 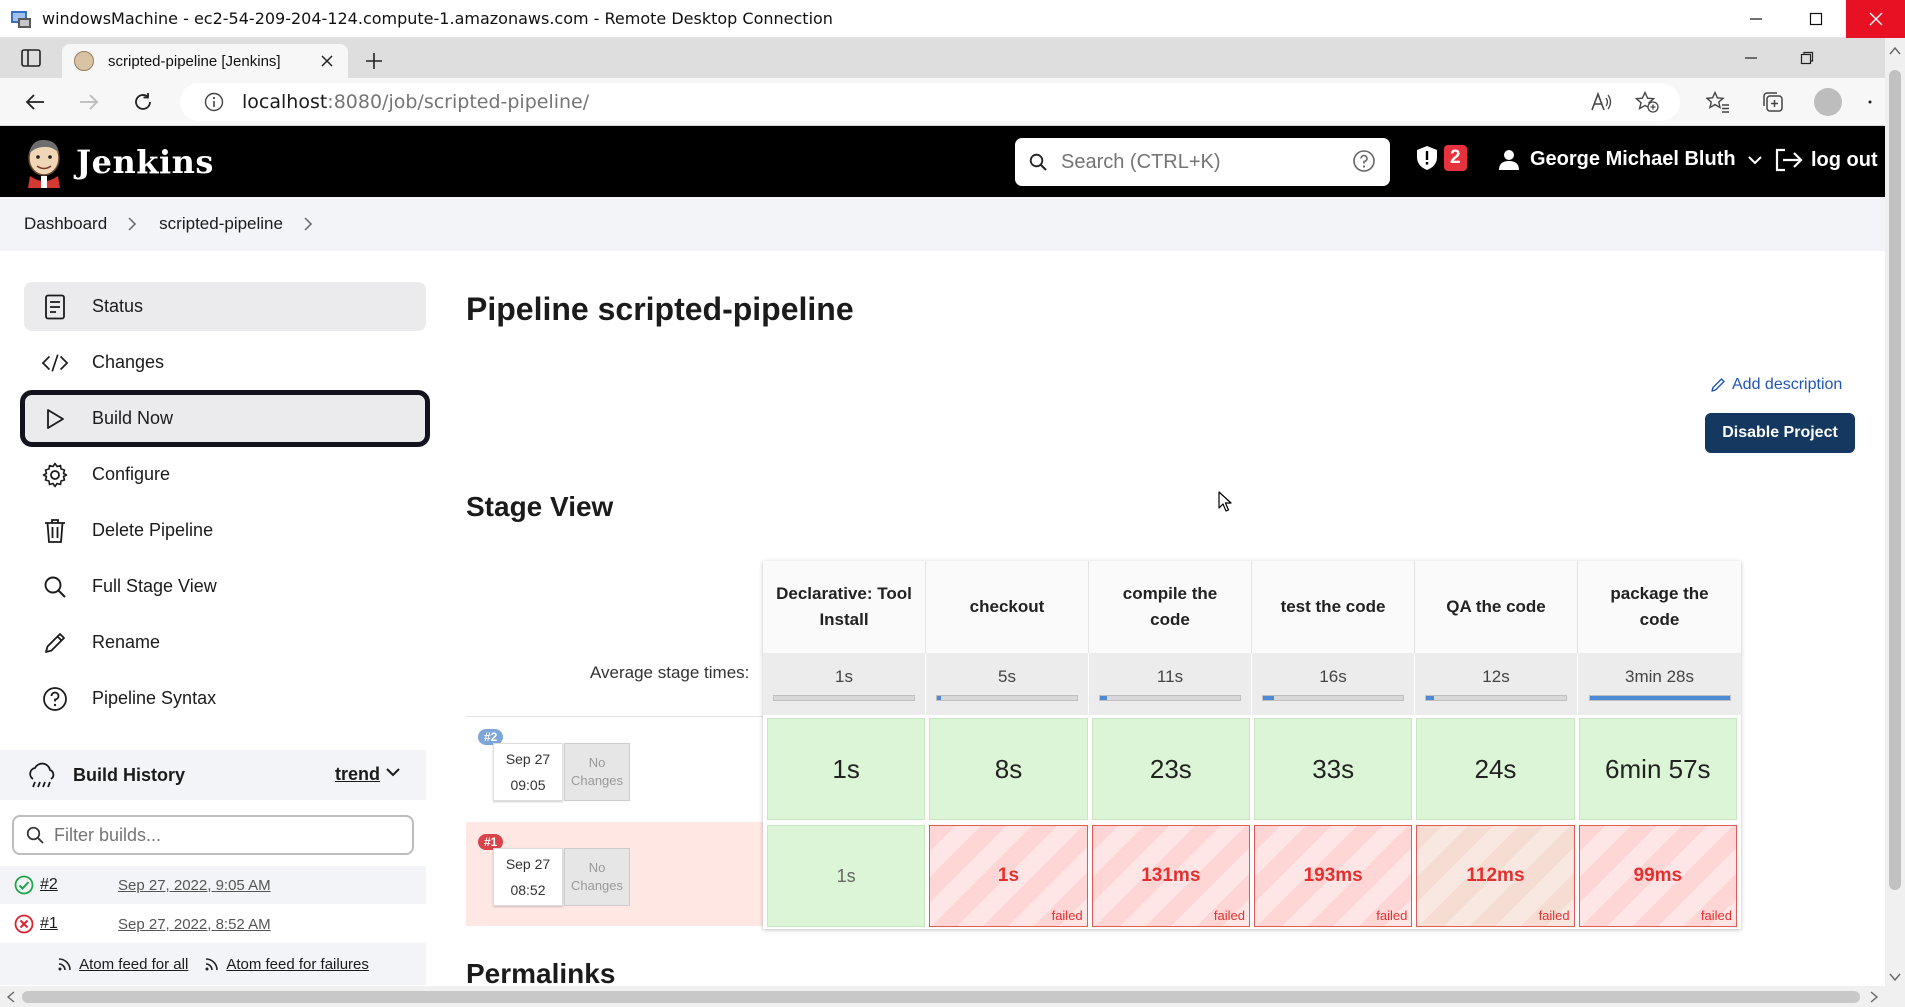 I want to click on back-button, so click(x=35, y=102).